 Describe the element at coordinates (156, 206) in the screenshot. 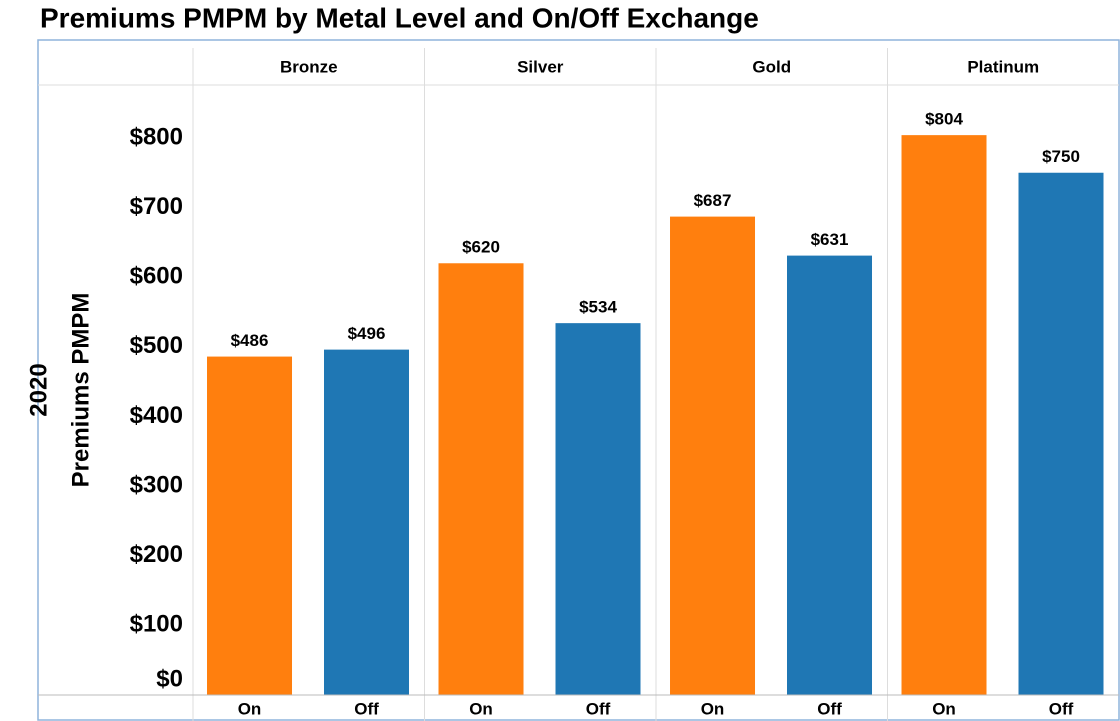

I see `y-tick-label: $700` at that location.